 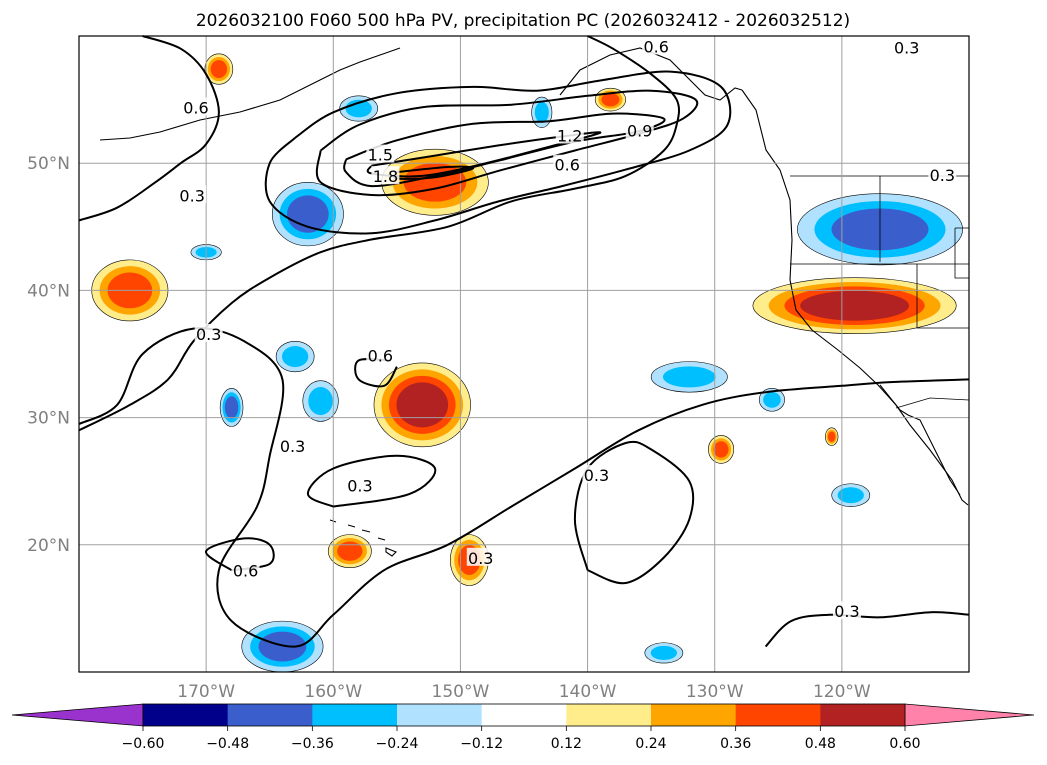 I want to click on lat-tick-label: 50°N, so click(x=48, y=164).